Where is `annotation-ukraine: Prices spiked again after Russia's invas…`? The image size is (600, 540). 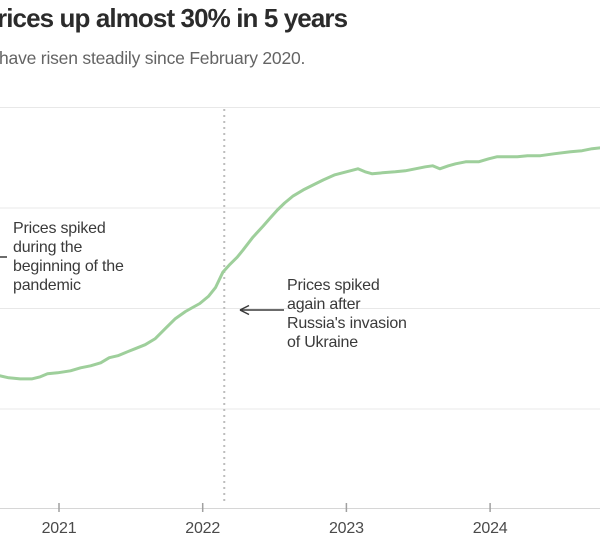
annotation-ukraine: Prices spiked again after Russia's invas… is located at coordinates (347, 314).